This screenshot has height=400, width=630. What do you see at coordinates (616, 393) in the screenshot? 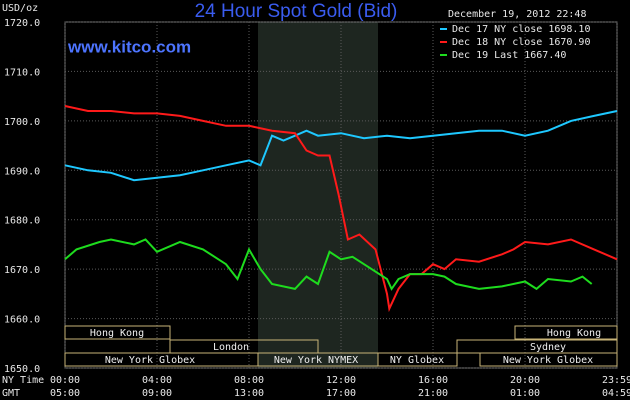
I see `x2-tick-label: 04:59` at bounding box center [616, 393].